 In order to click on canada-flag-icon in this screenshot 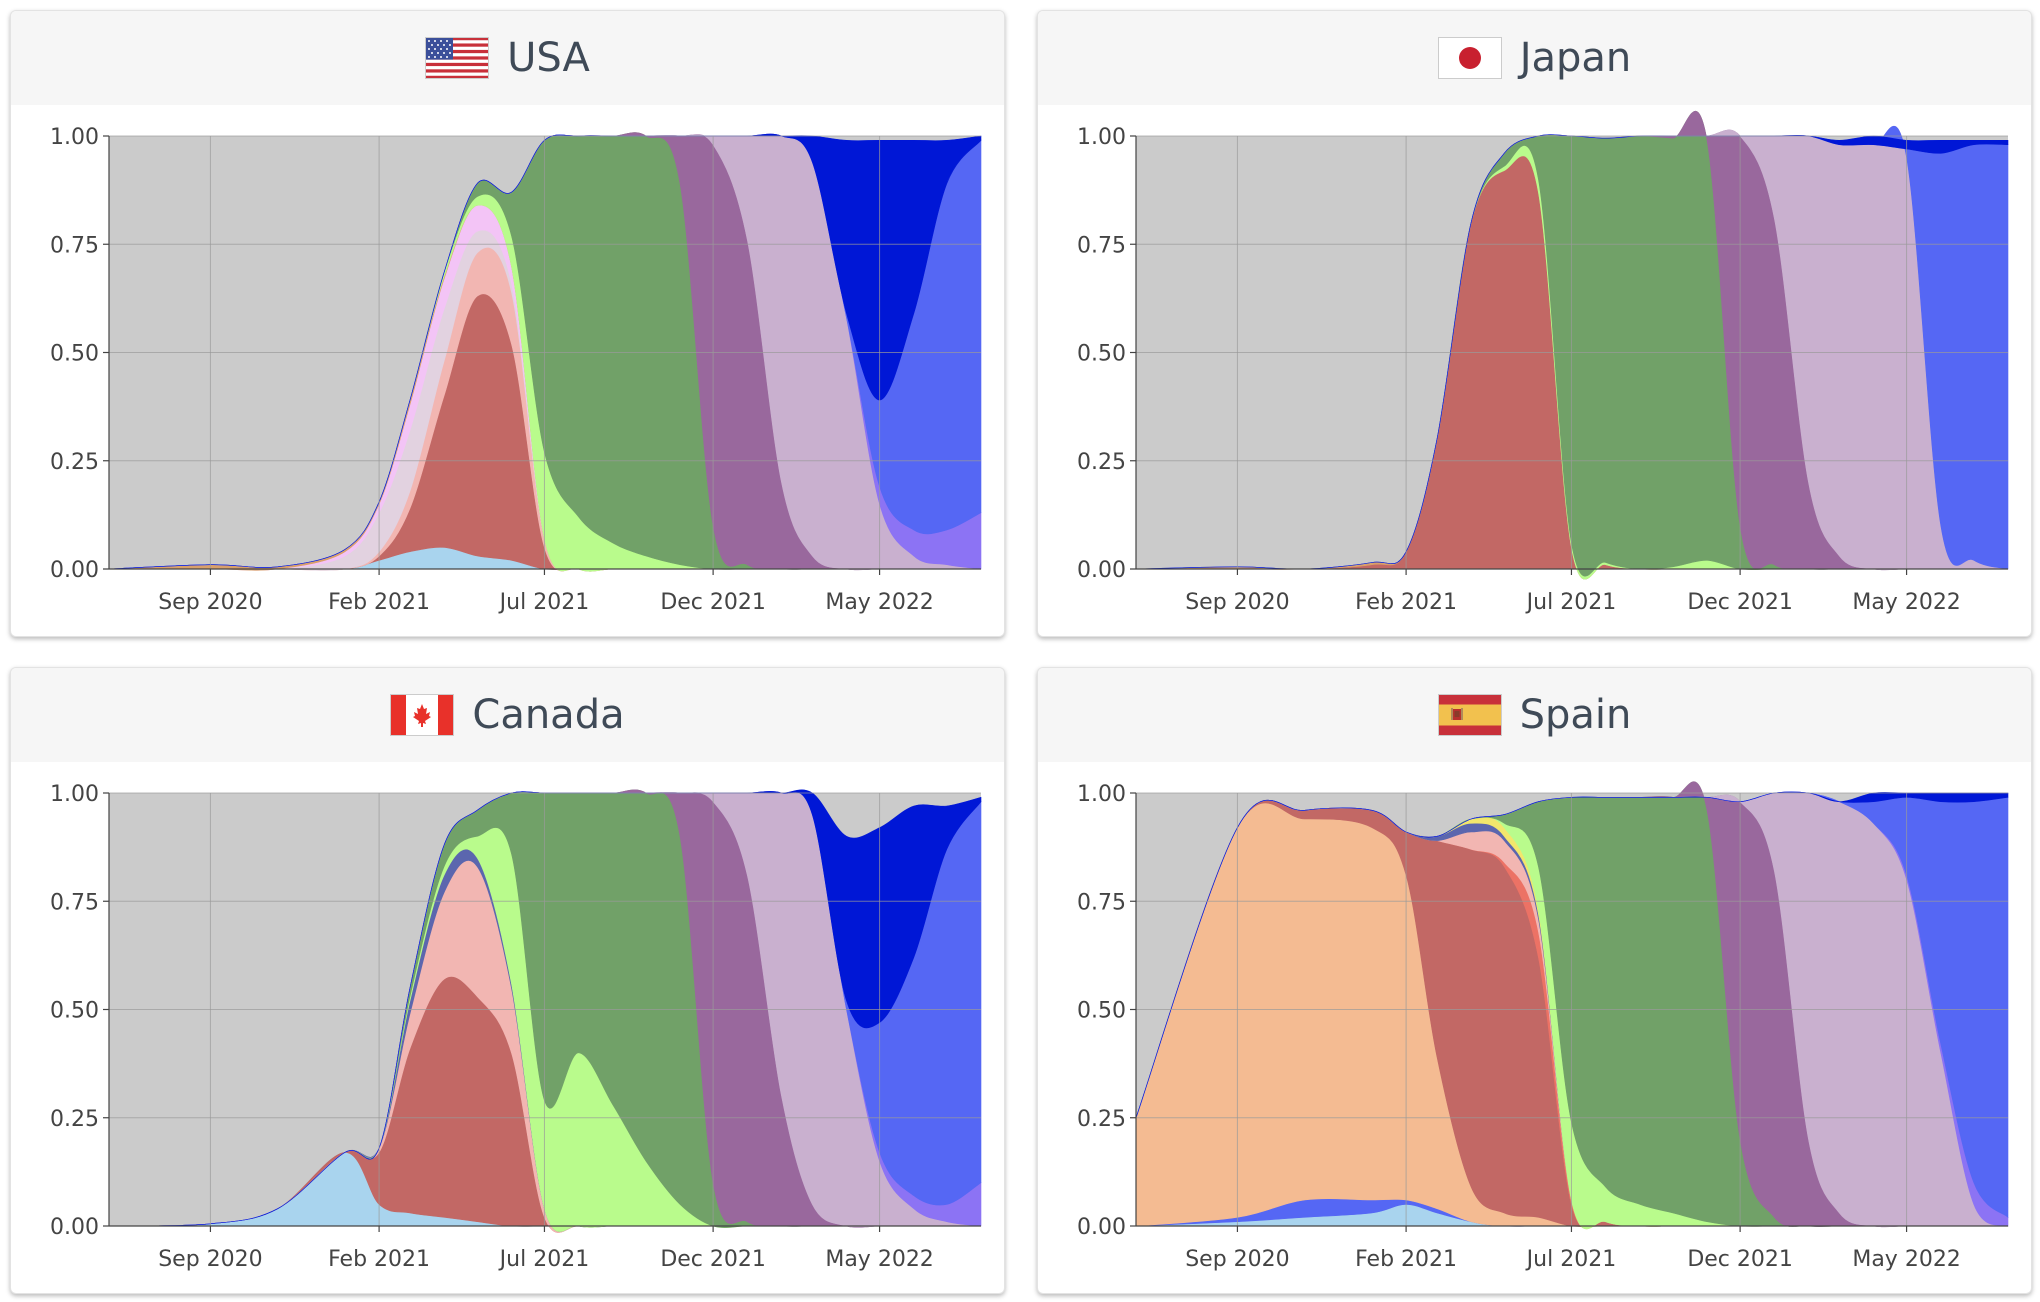, I will do `click(422, 715)`.